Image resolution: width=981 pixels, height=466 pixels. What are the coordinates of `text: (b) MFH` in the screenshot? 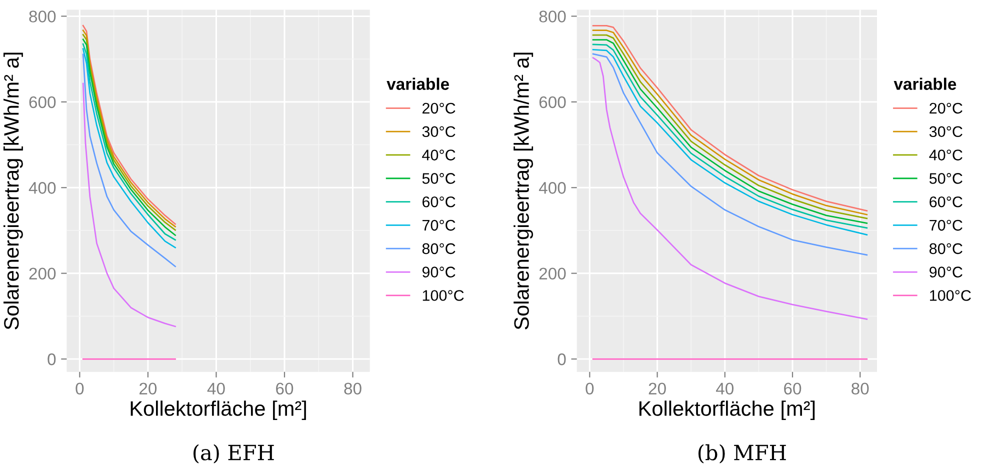 It's located at (742, 454).